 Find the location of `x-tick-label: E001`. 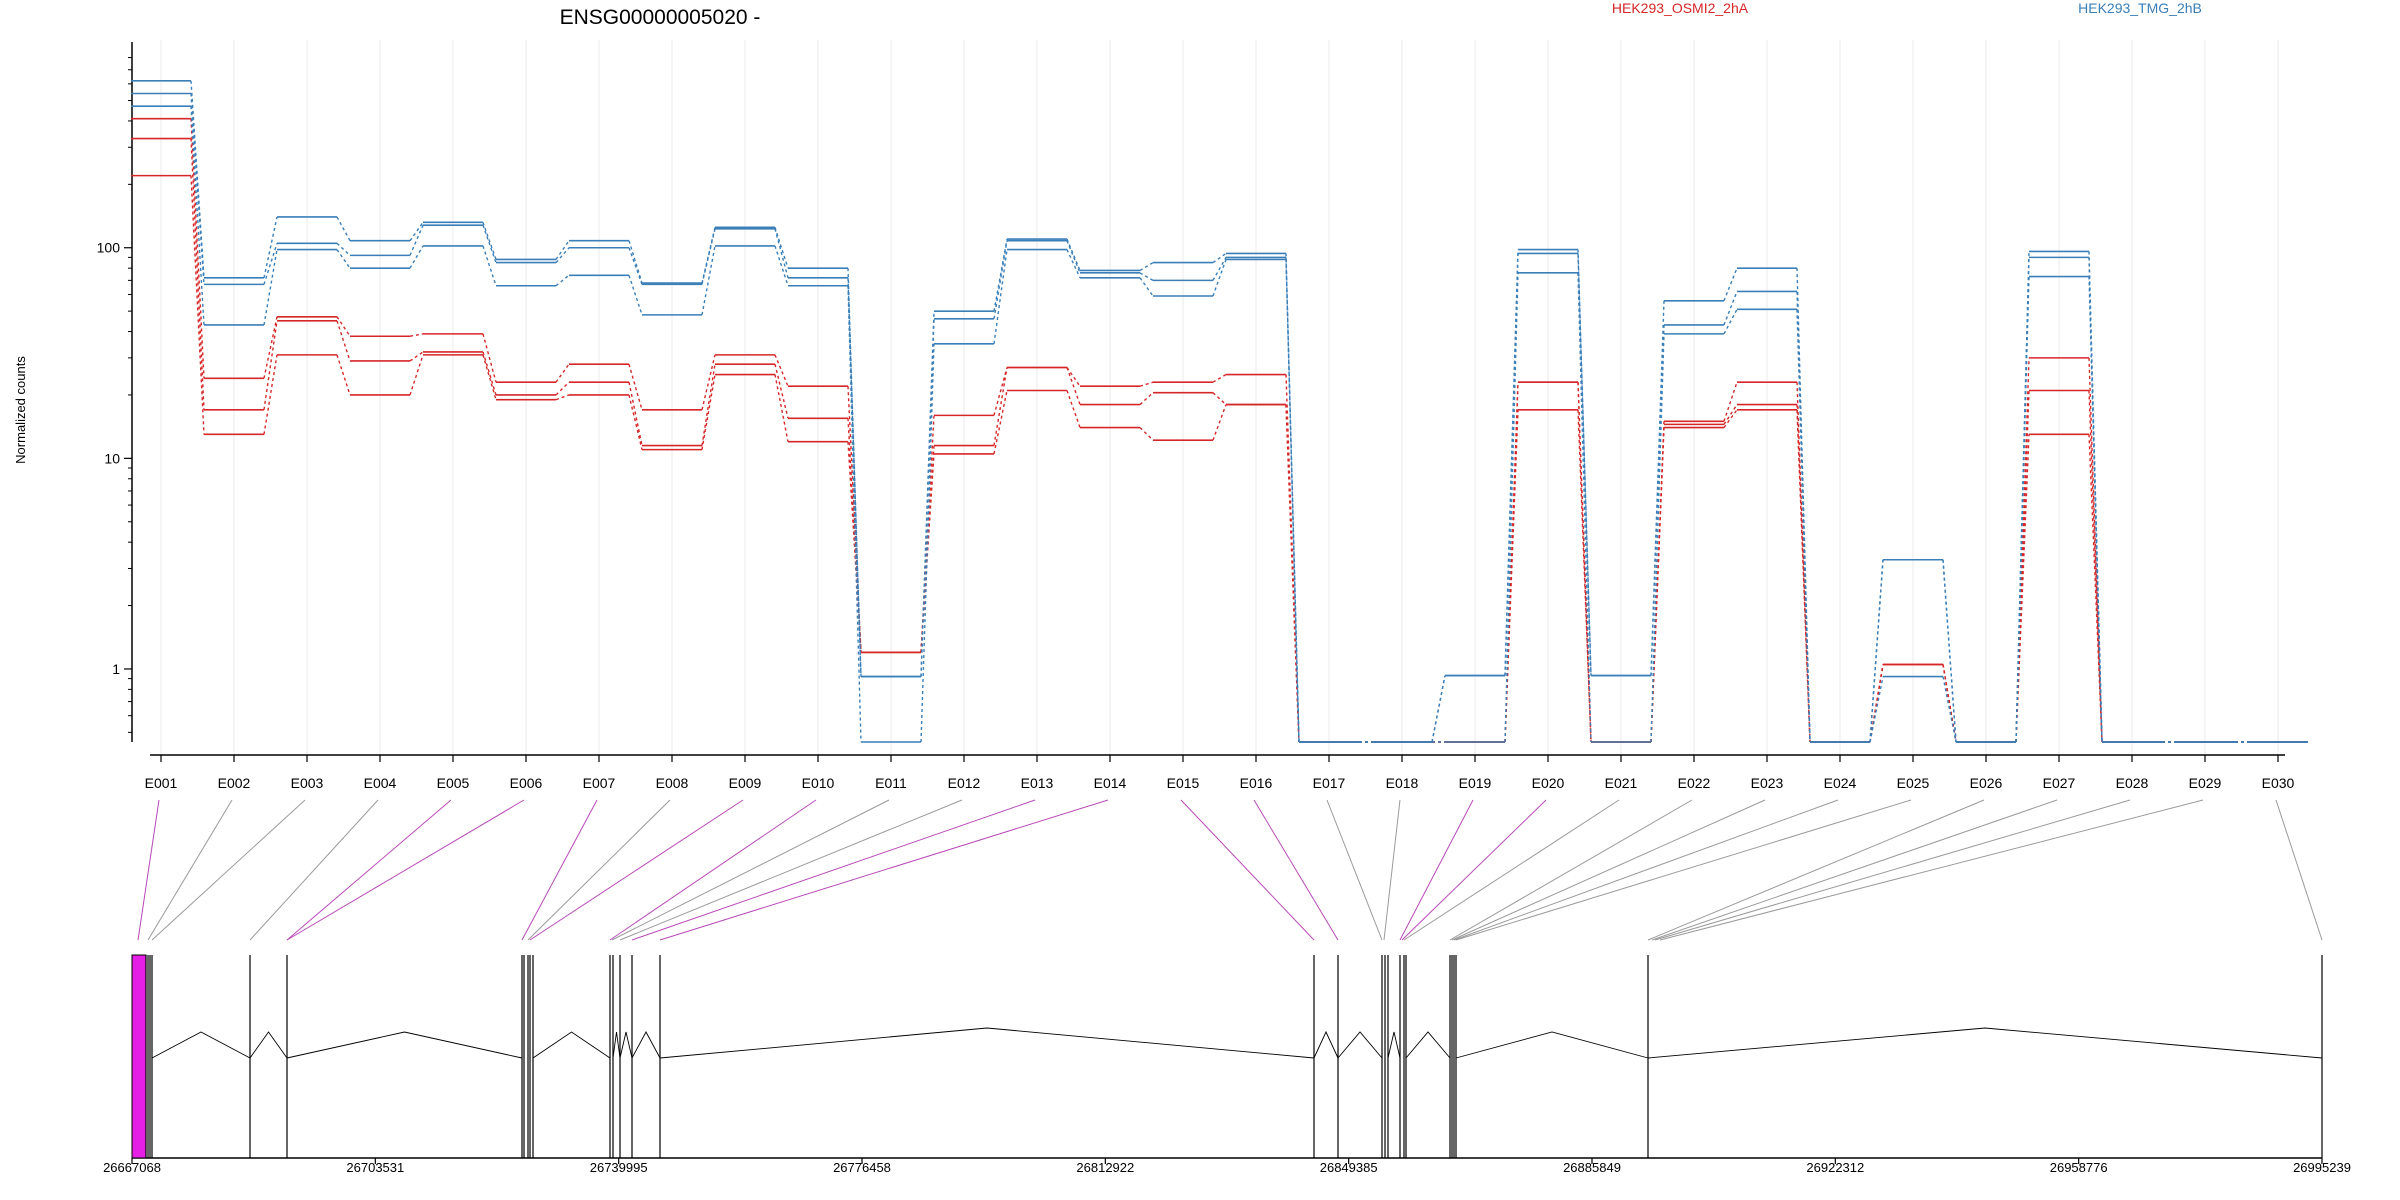

x-tick-label: E001 is located at coordinates (161, 783).